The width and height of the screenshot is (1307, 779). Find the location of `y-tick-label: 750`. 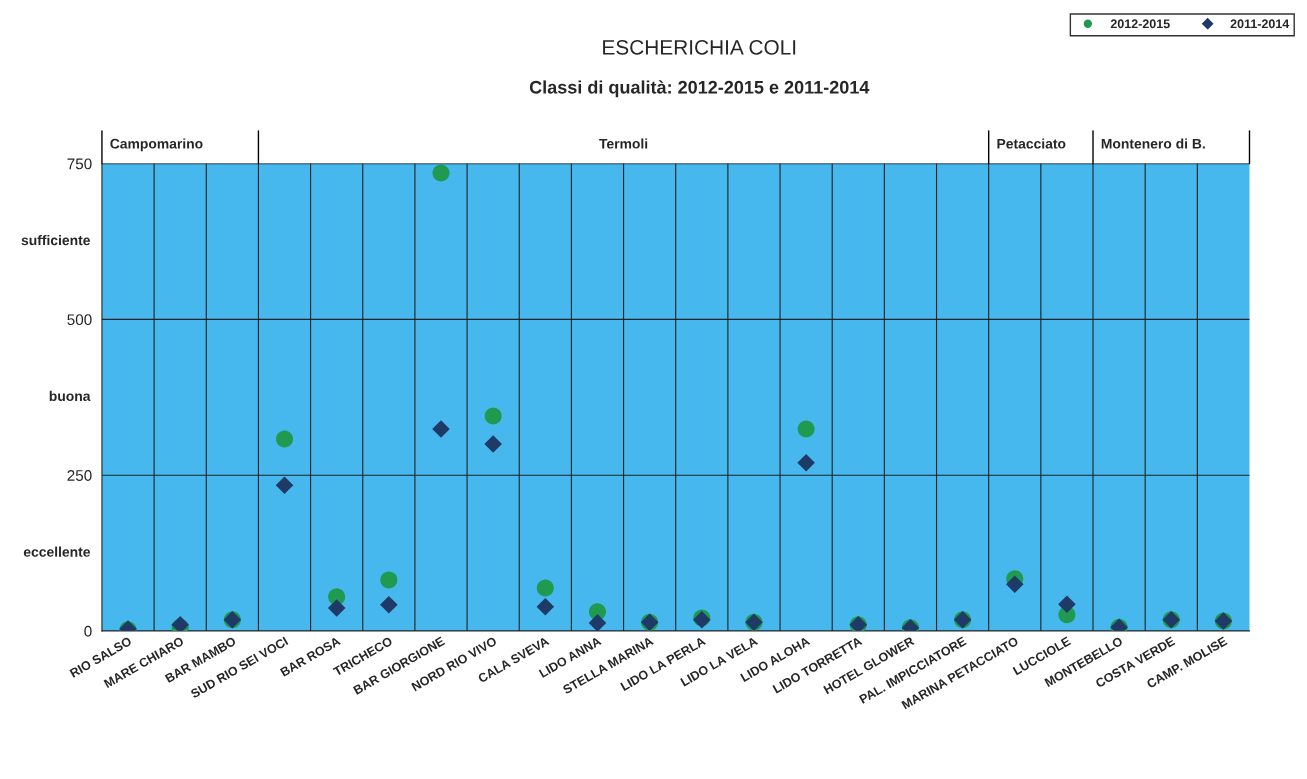

y-tick-label: 750 is located at coordinates (79, 164).